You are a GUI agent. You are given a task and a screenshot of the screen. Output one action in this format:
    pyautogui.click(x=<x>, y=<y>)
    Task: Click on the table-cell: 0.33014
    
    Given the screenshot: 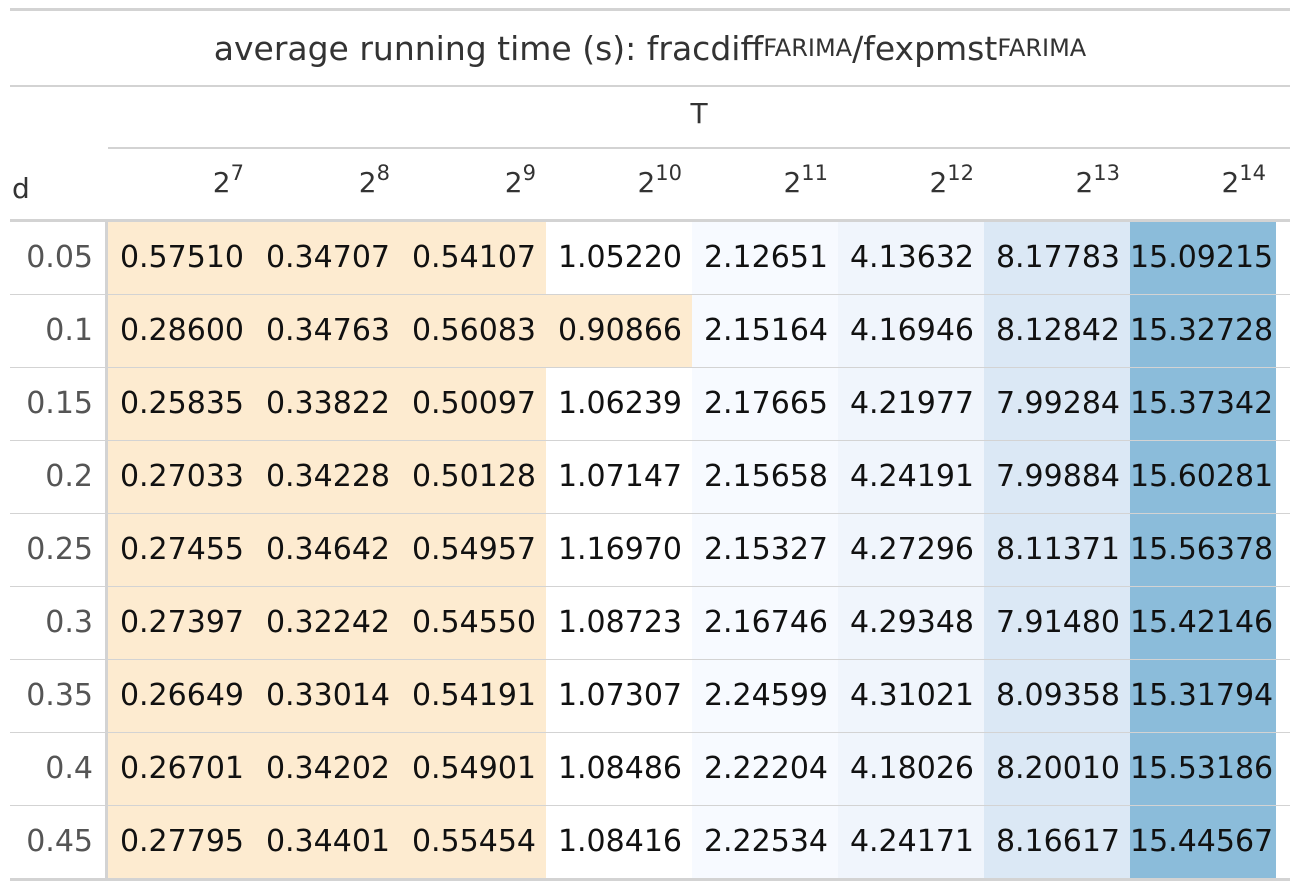 What is the action you would take?
    pyautogui.click(x=327, y=696)
    